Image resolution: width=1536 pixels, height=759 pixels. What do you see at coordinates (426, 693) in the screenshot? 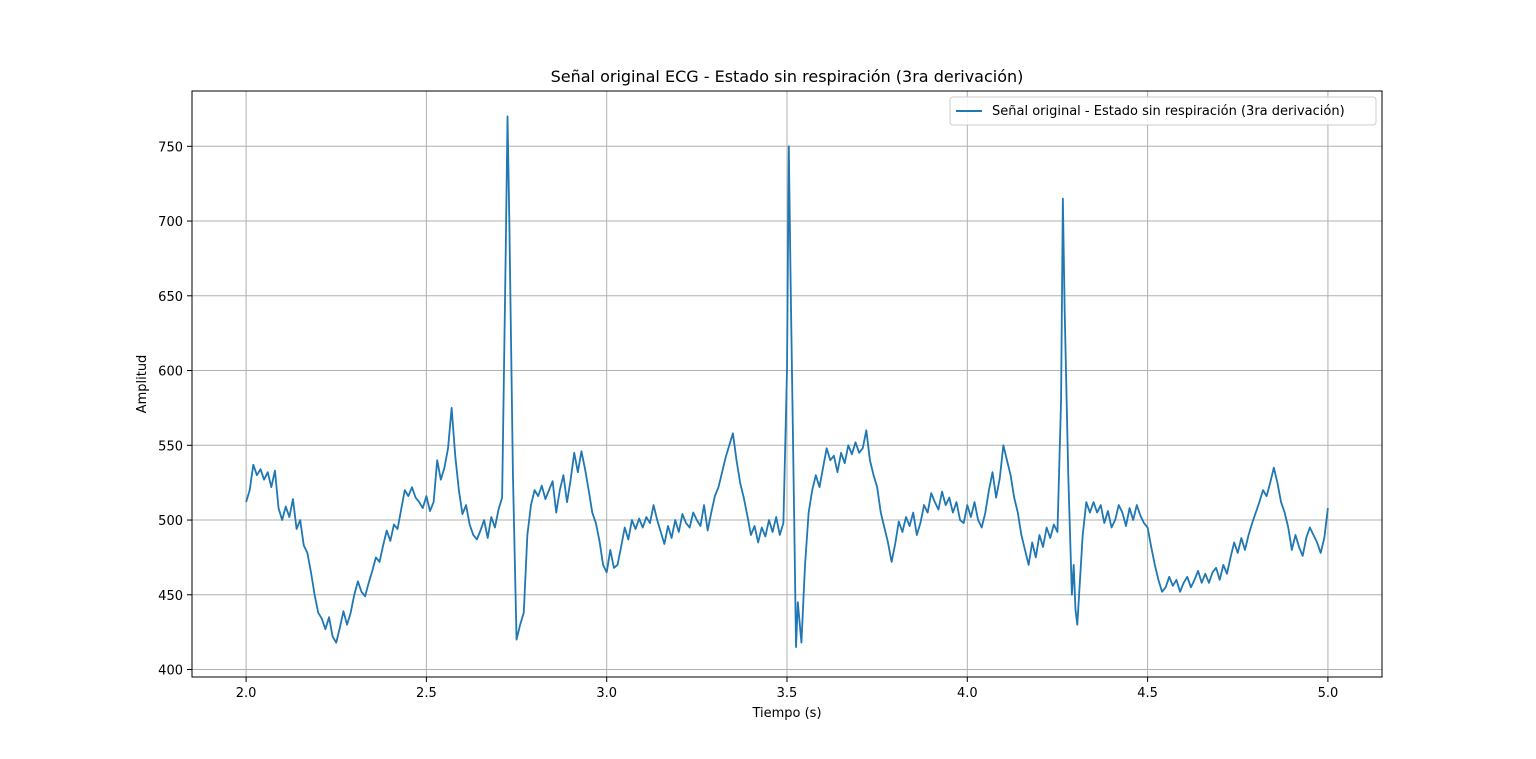
I see `x-tick-label: 2.5` at bounding box center [426, 693].